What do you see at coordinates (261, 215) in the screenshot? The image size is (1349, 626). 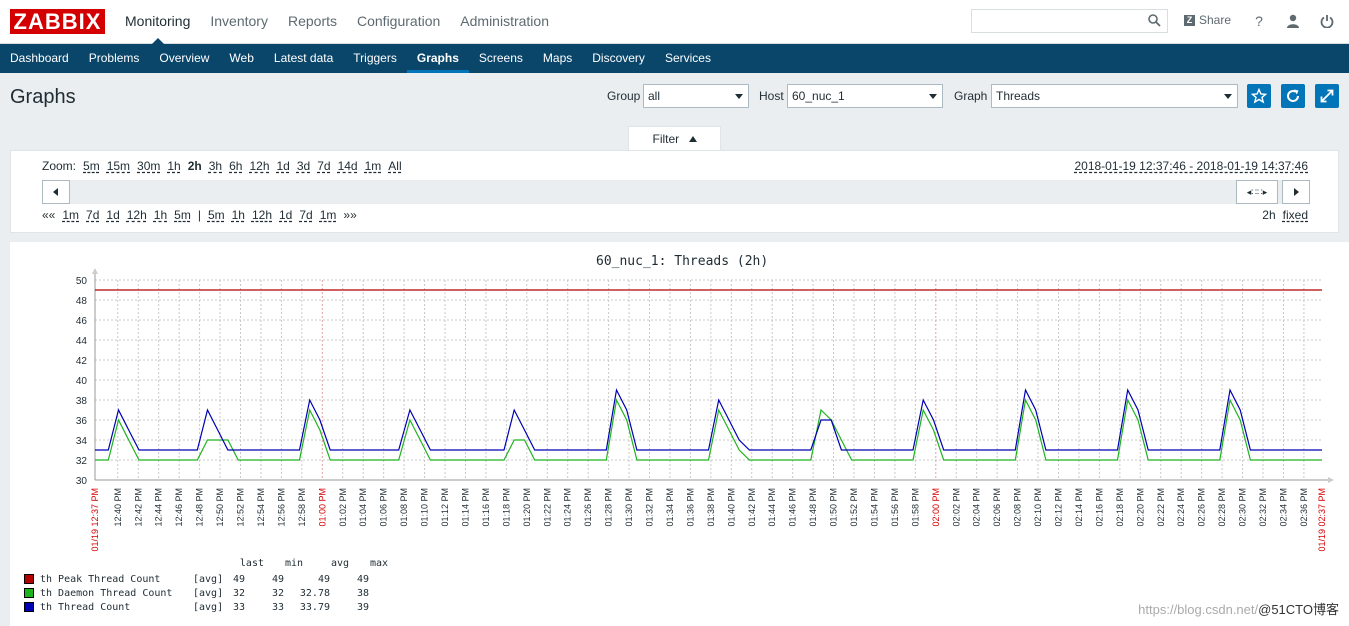 I see `fwd-12h: 12h` at bounding box center [261, 215].